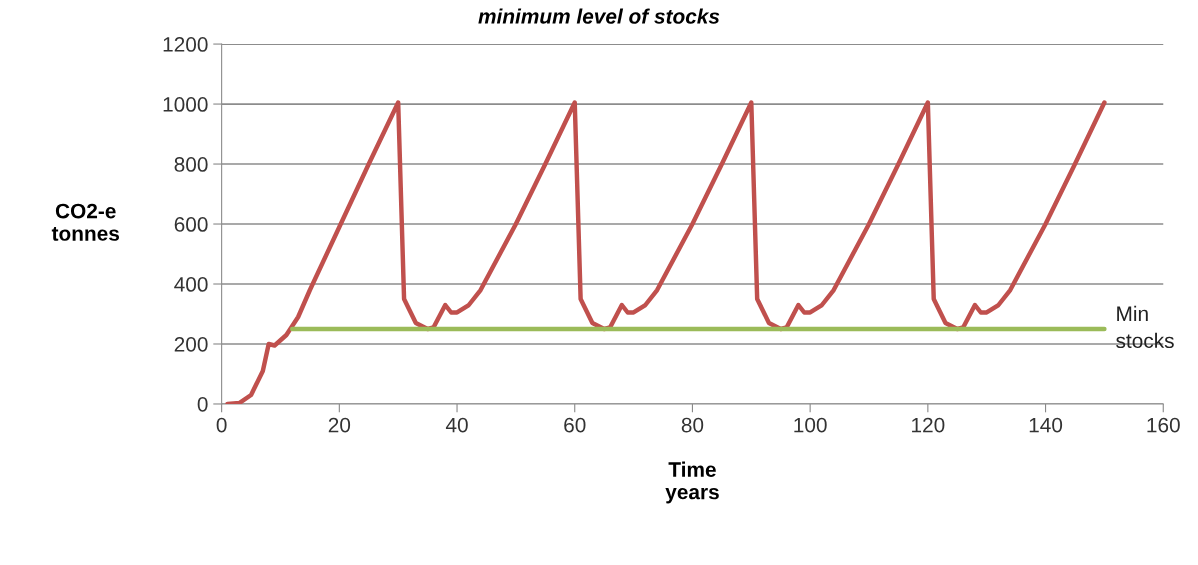  What do you see at coordinates (692, 425) in the screenshot?
I see `x-tick-label: 80` at bounding box center [692, 425].